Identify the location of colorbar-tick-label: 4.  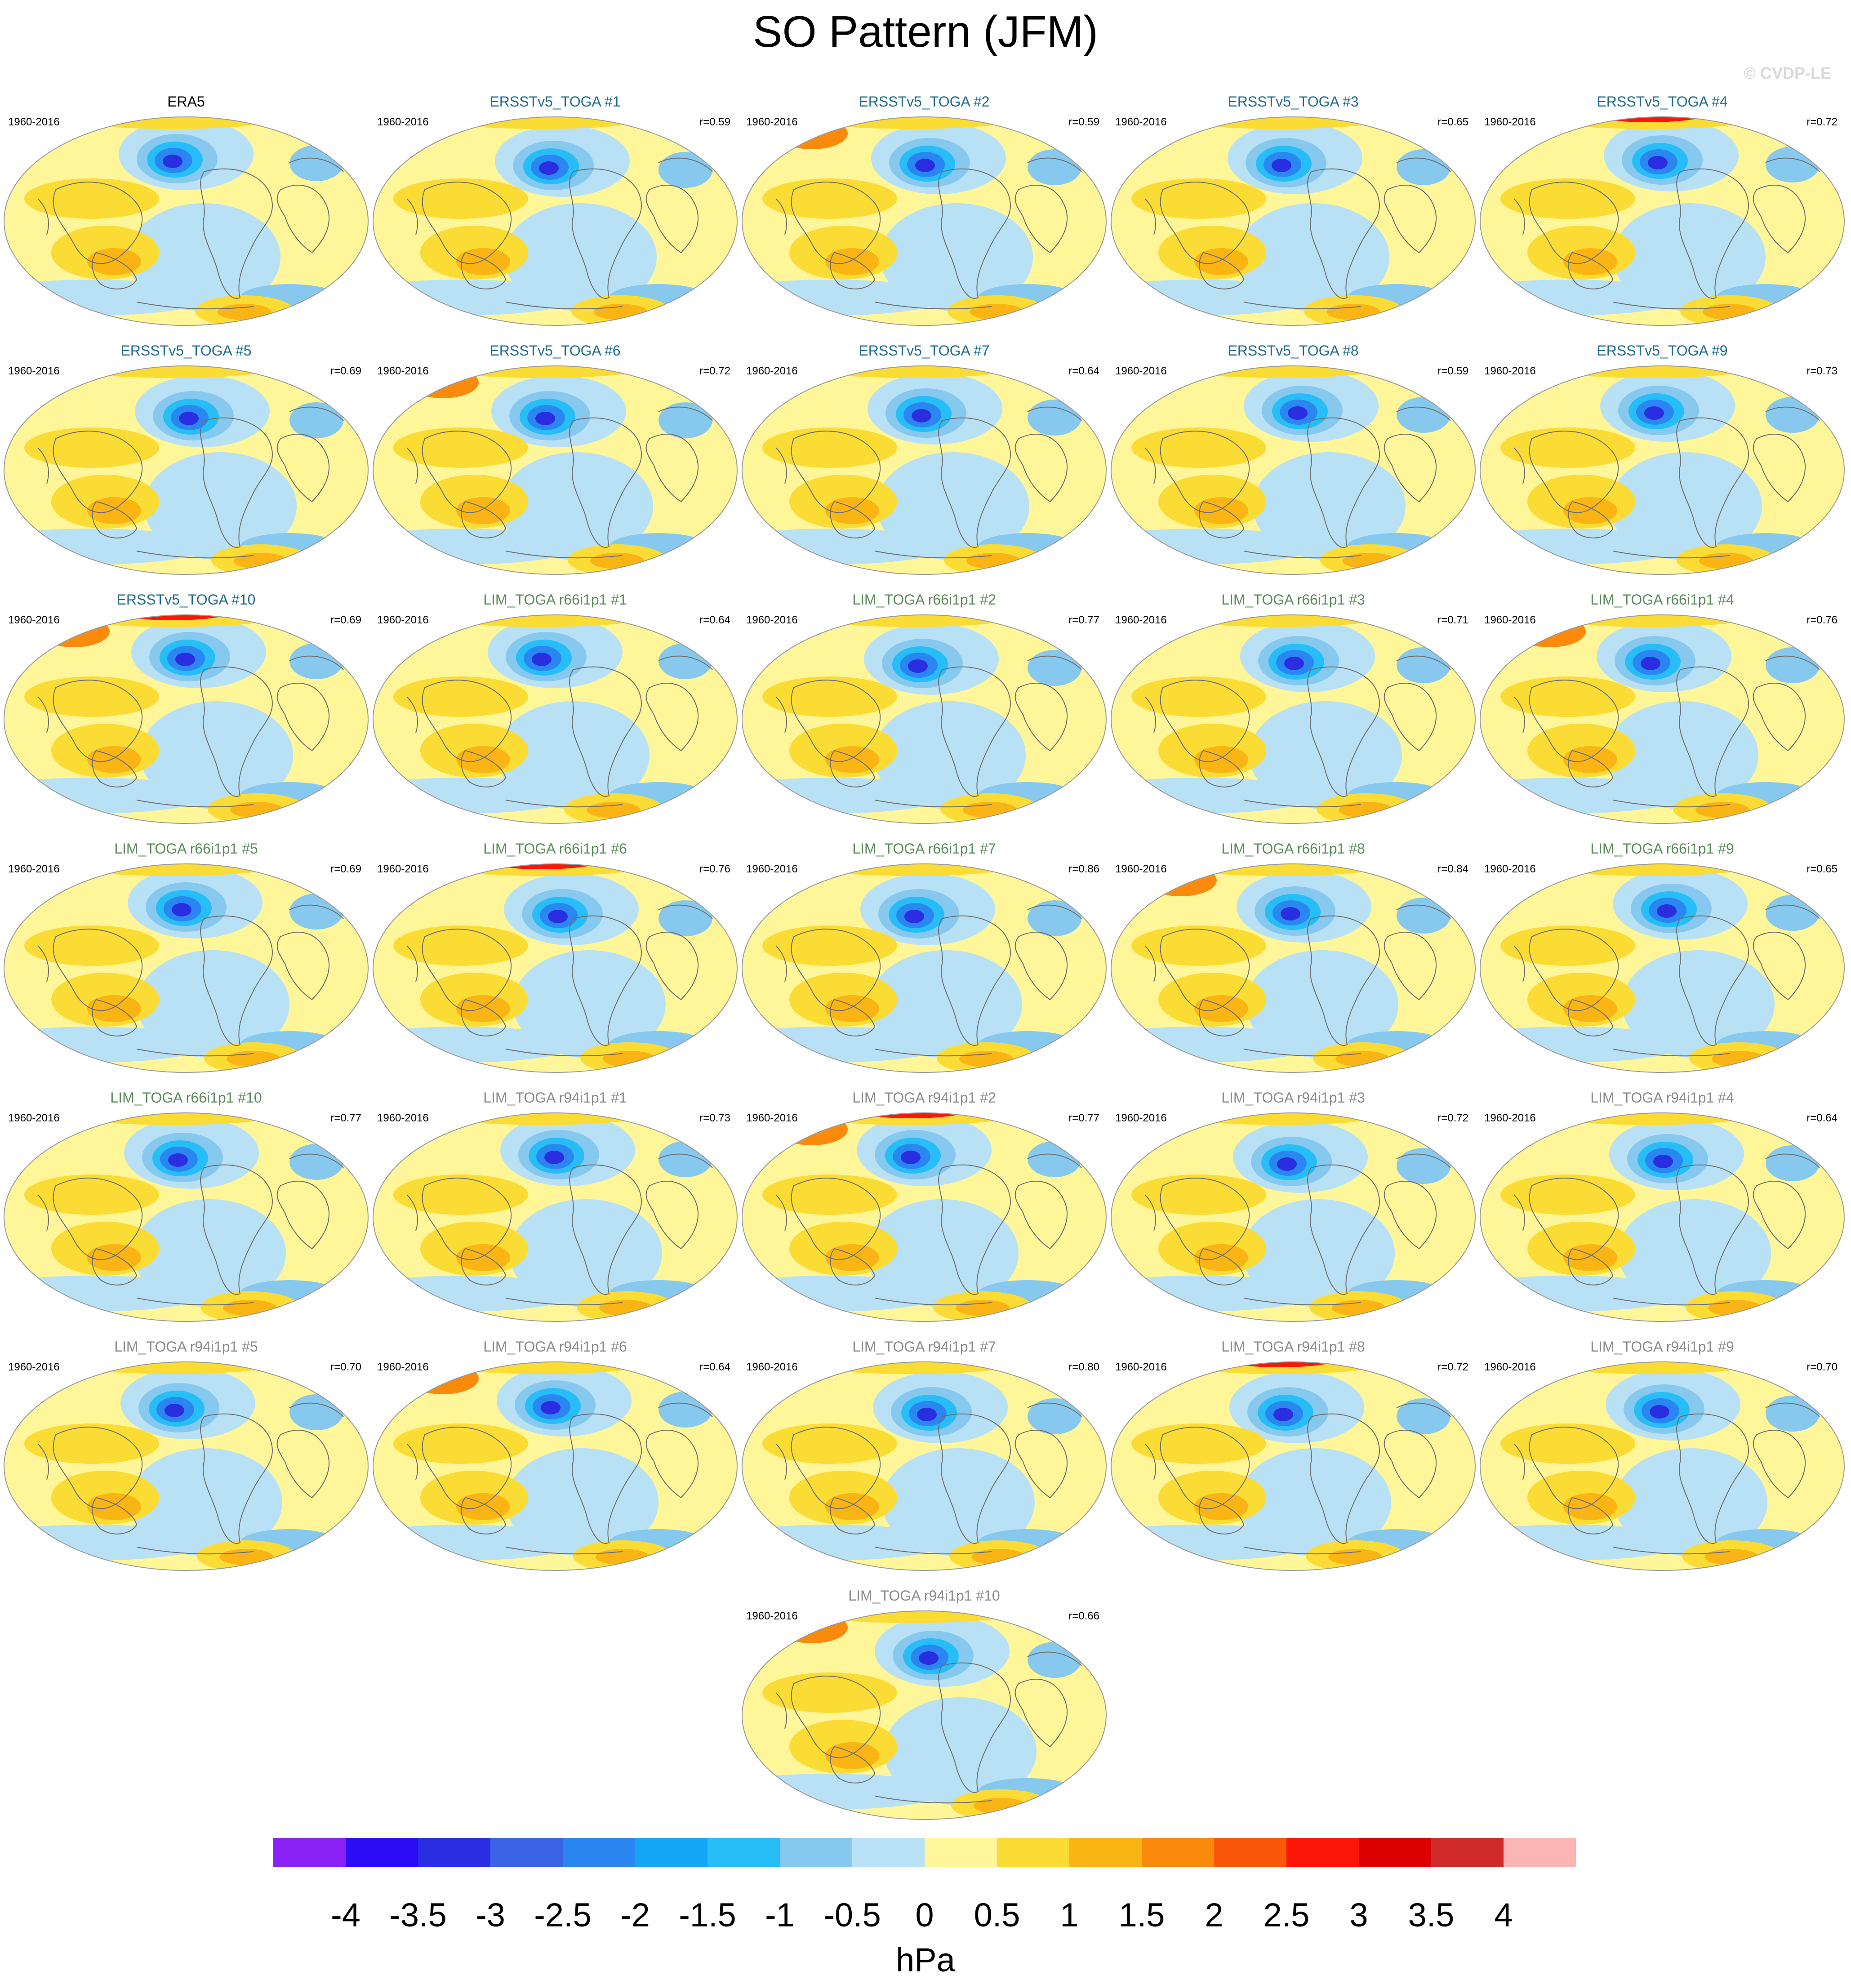
(1503, 1915).